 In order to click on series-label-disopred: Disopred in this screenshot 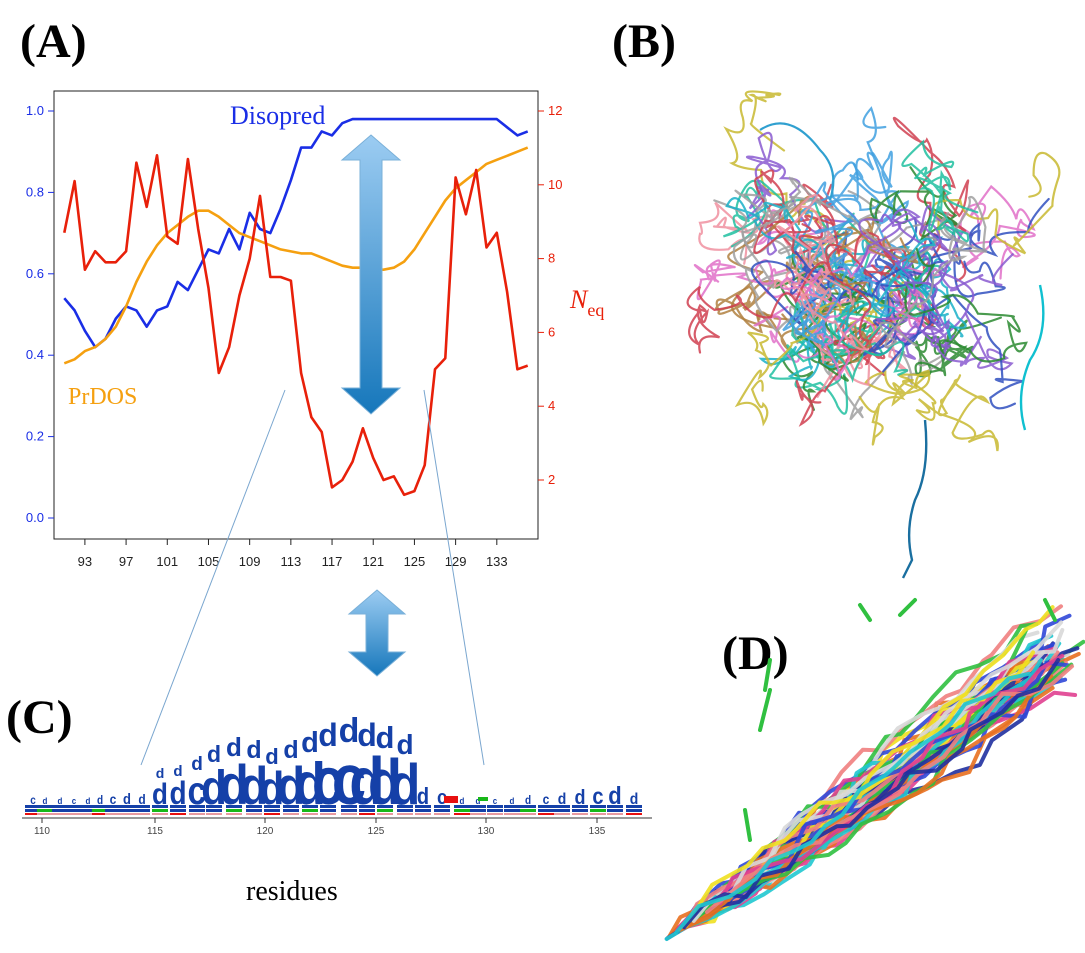, I will do `click(277, 115)`.